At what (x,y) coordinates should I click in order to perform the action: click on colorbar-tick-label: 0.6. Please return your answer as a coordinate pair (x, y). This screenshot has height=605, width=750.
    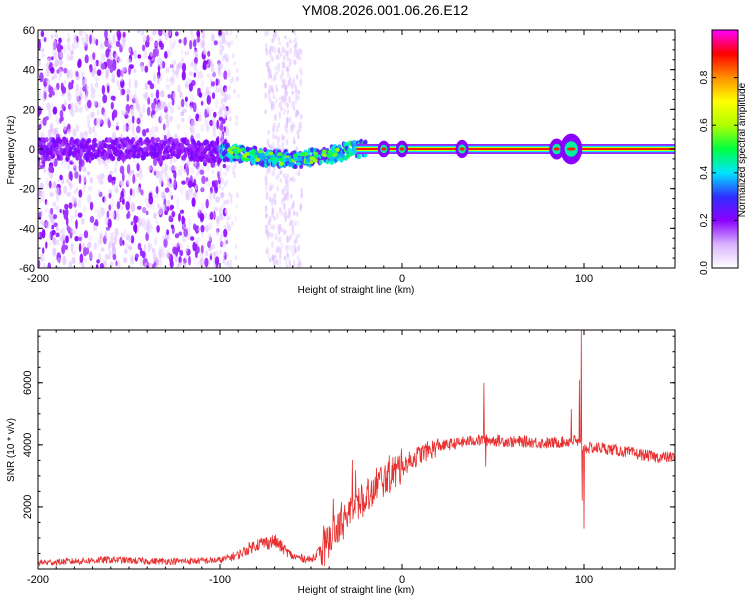
    Looking at the image, I should click on (704, 125).